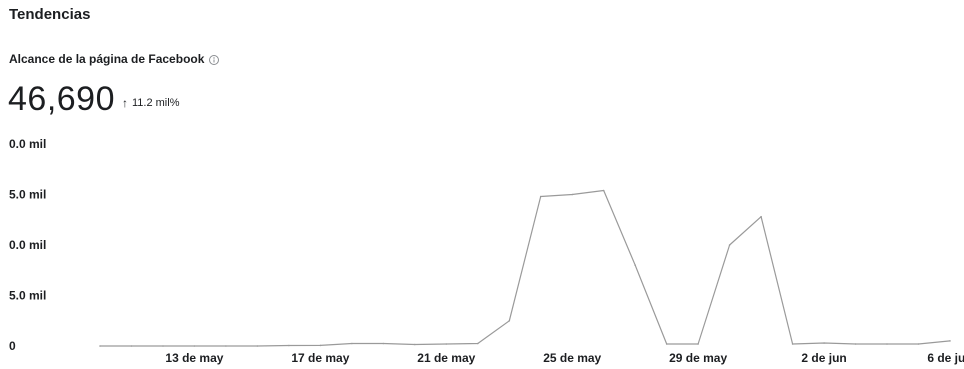 This screenshot has height=369, width=964. What do you see at coordinates (698, 358) in the screenshot?
I see `x-tick-label: 29 de may` at bounding box center [698, 358].